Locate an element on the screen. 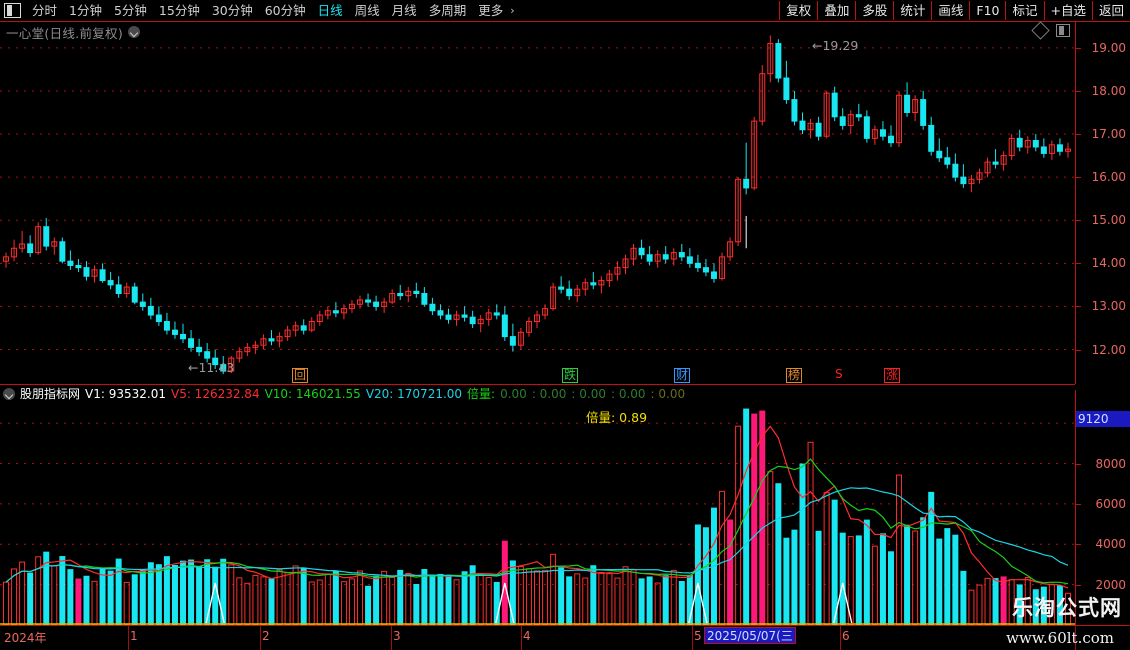  toolbar-button-4: 画线 is located at coordinates (951, 10).